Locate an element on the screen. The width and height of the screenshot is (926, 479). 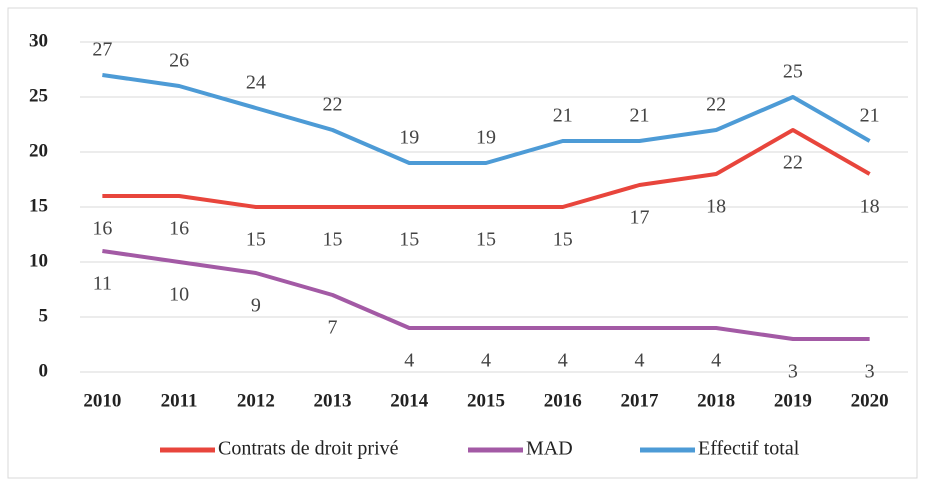
y-tick-label: 30 is located at coordinates (38, 40).